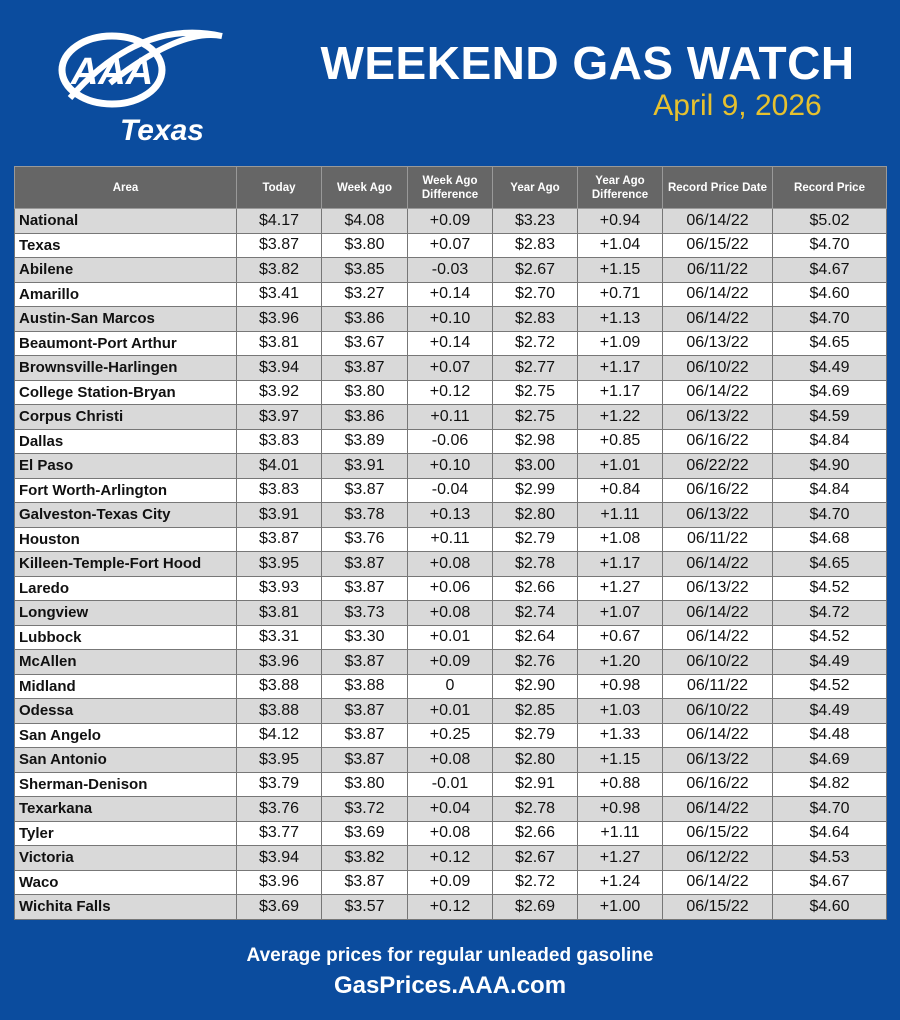  I want to click on logo-region: Texas, so click(162, 130).